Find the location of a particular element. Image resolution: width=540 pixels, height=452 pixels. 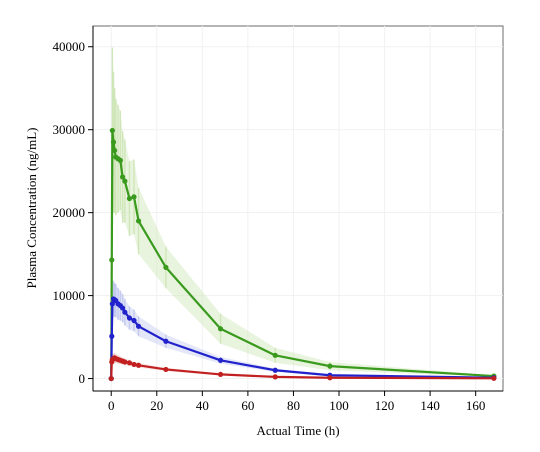

x-tick-label: 80 is located at coordinates (293, 405).